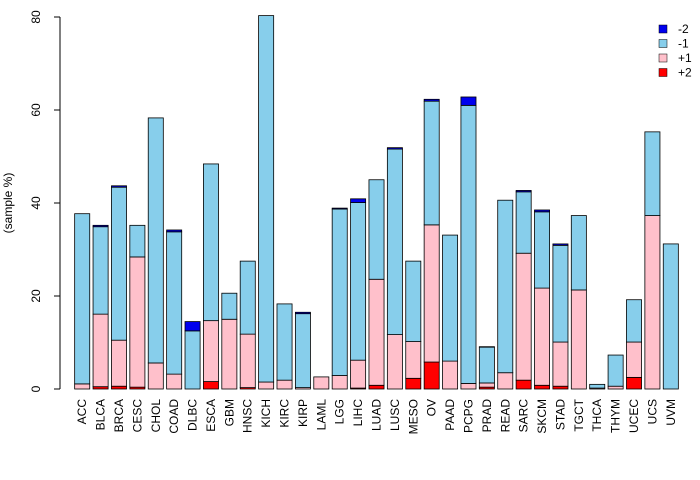 This screenshot has height=480, width=700. I want to click on x-tick-label: GBM, so click(229, 412).